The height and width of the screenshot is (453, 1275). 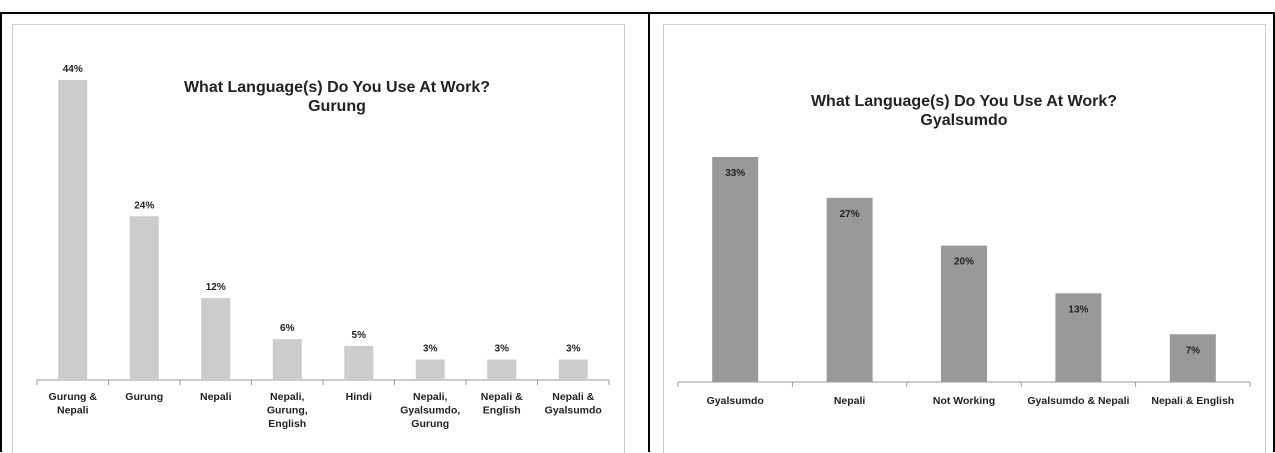 I want to click on bar-data-label: 27%, so click(x=850, y=214).